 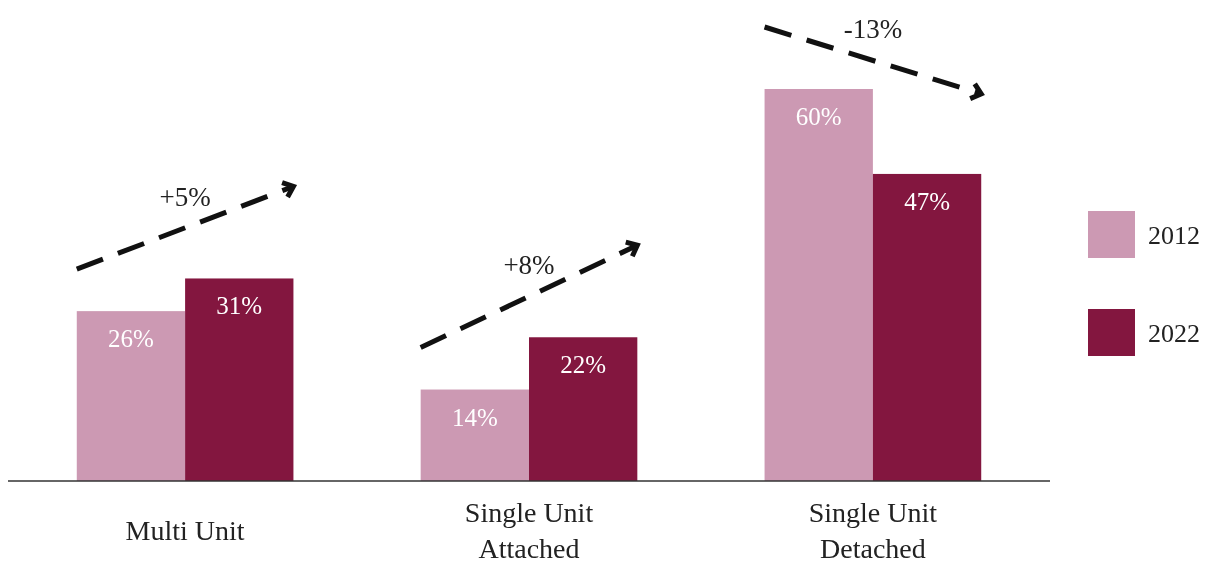 What do you see at coordinates (185, 196) in the screenshot?
I see `annotation: +5%` at bounding box center [185, 196].